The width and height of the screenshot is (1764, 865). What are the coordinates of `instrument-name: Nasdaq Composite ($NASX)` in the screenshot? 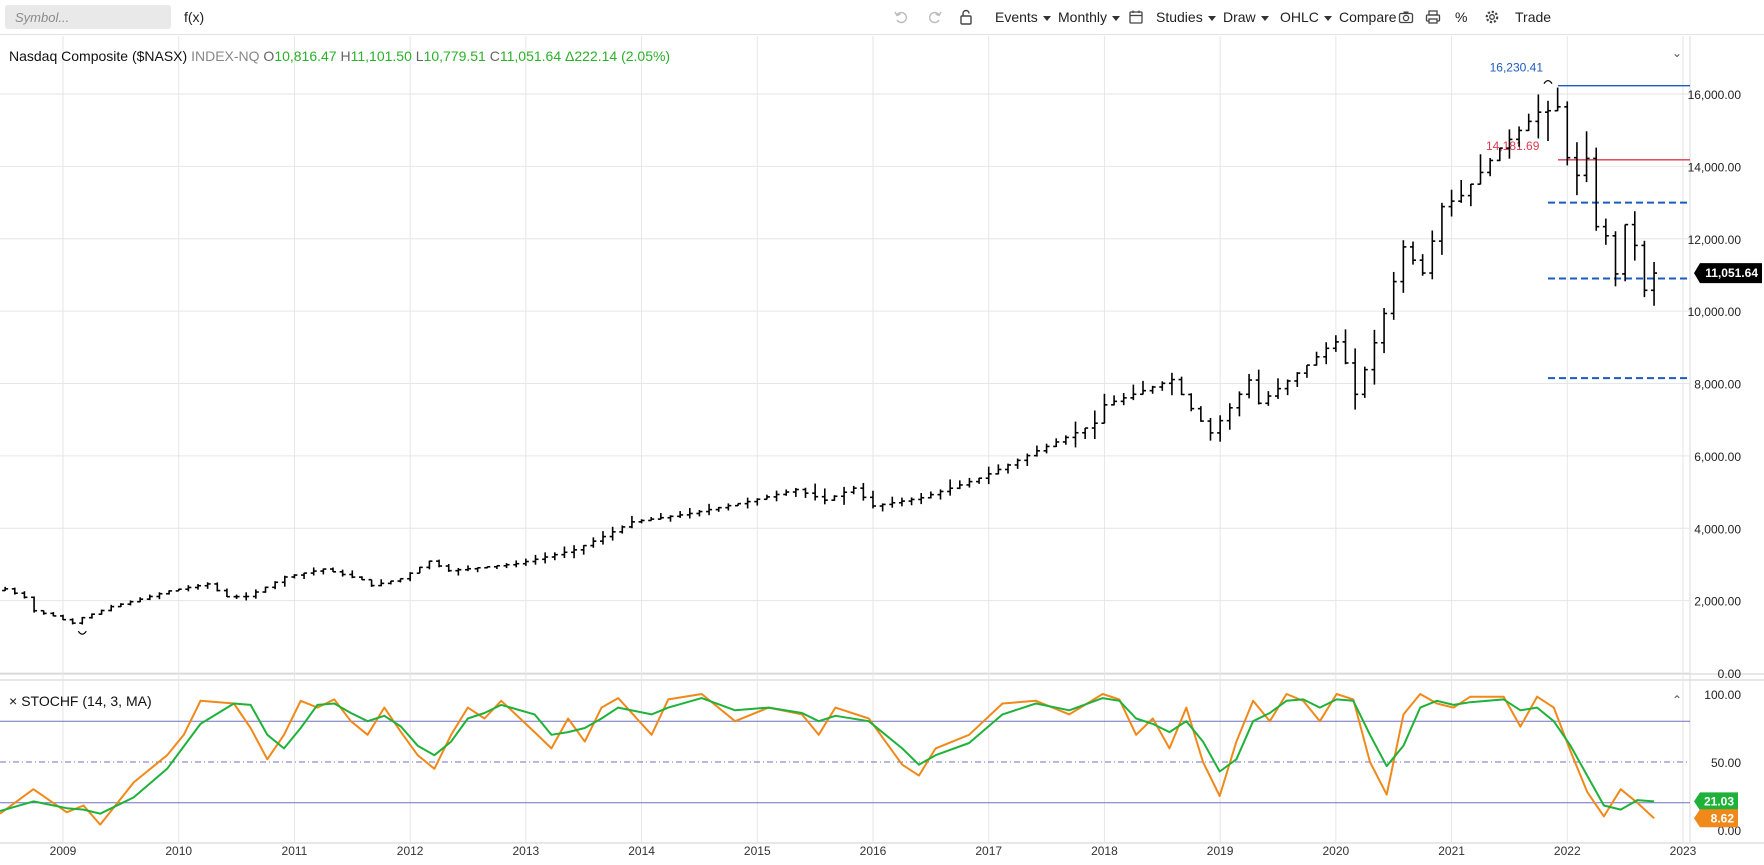 It's located at (98, 56).